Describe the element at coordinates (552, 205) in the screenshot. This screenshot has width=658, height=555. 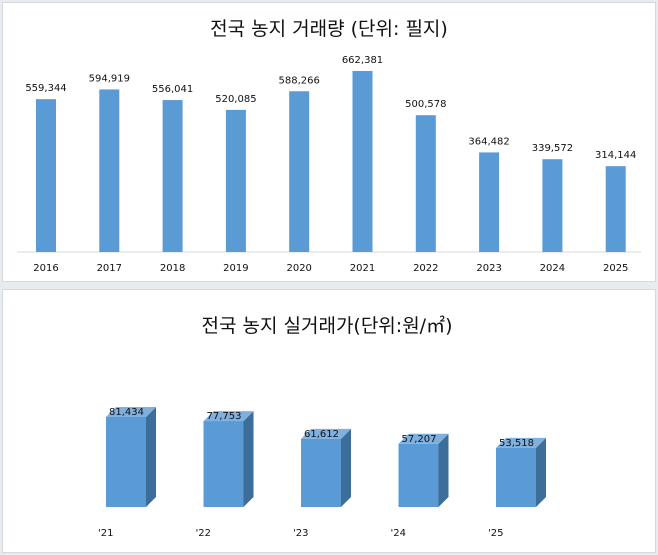
I see `volume-bar-2024` at that location.